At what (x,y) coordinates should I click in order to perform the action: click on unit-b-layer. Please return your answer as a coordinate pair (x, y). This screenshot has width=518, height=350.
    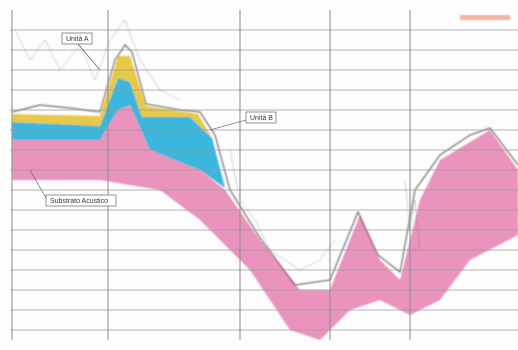
    Looking at the image, I should click on (118, 133).